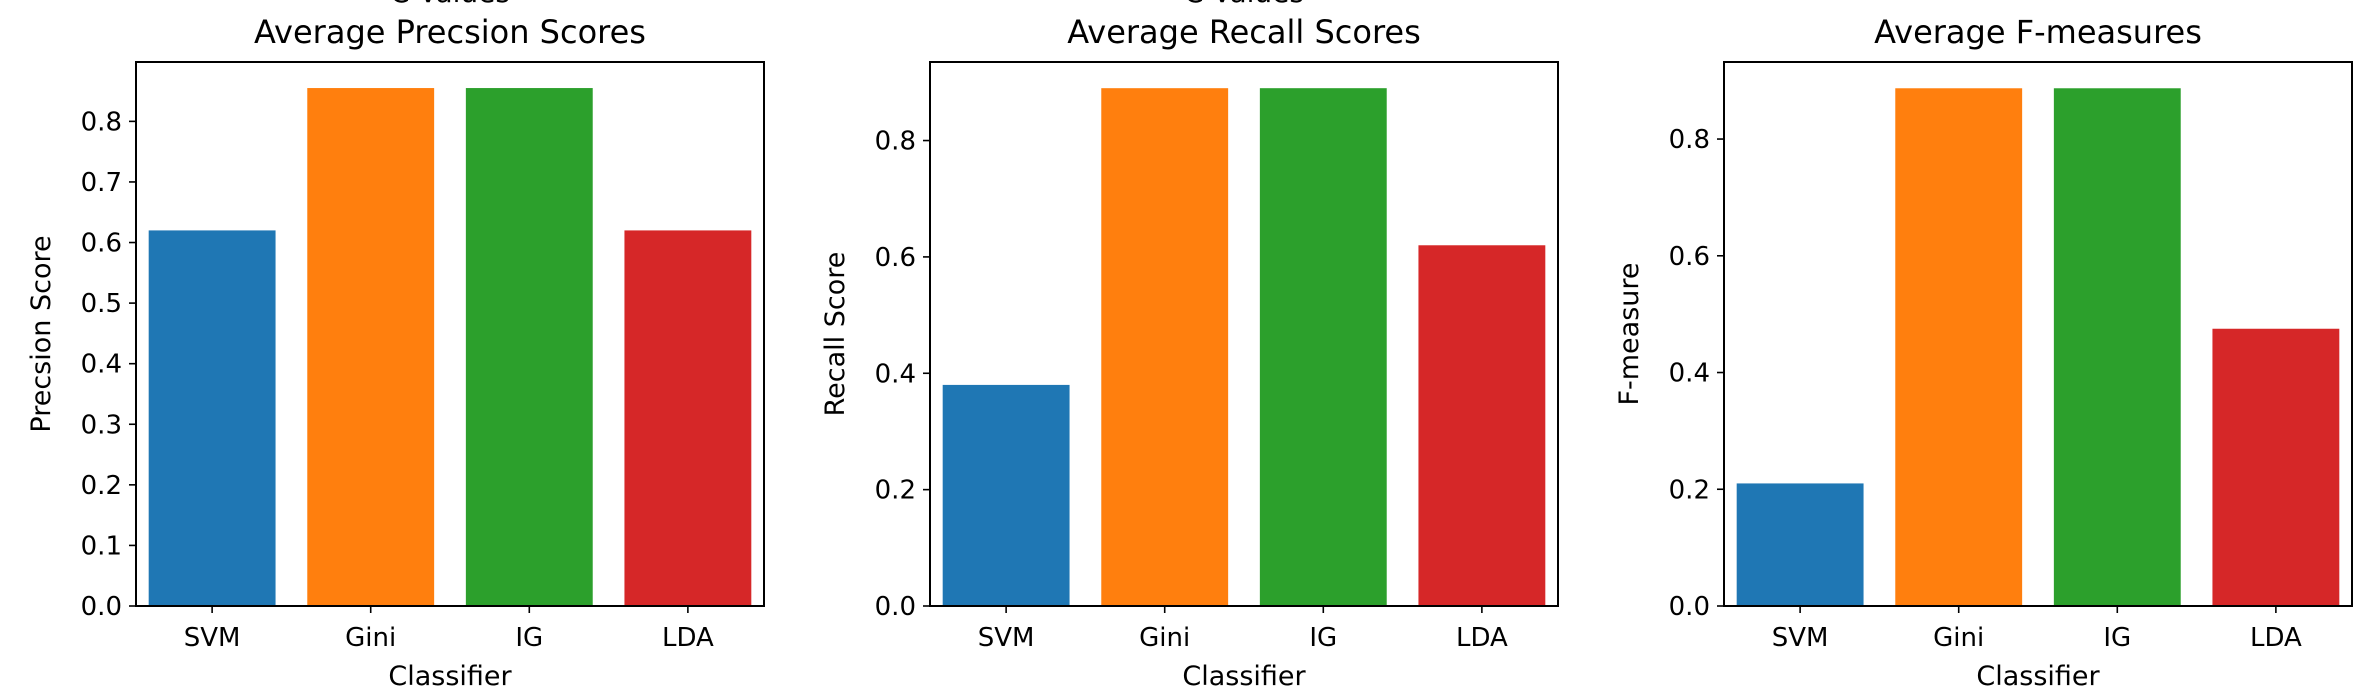 This screenshot has width=2372, height=694. What do you see at coordinates (2038, 32) in the screenshot?
I see `chart-title: Average F-measures` at bounding box center [2038, 32].